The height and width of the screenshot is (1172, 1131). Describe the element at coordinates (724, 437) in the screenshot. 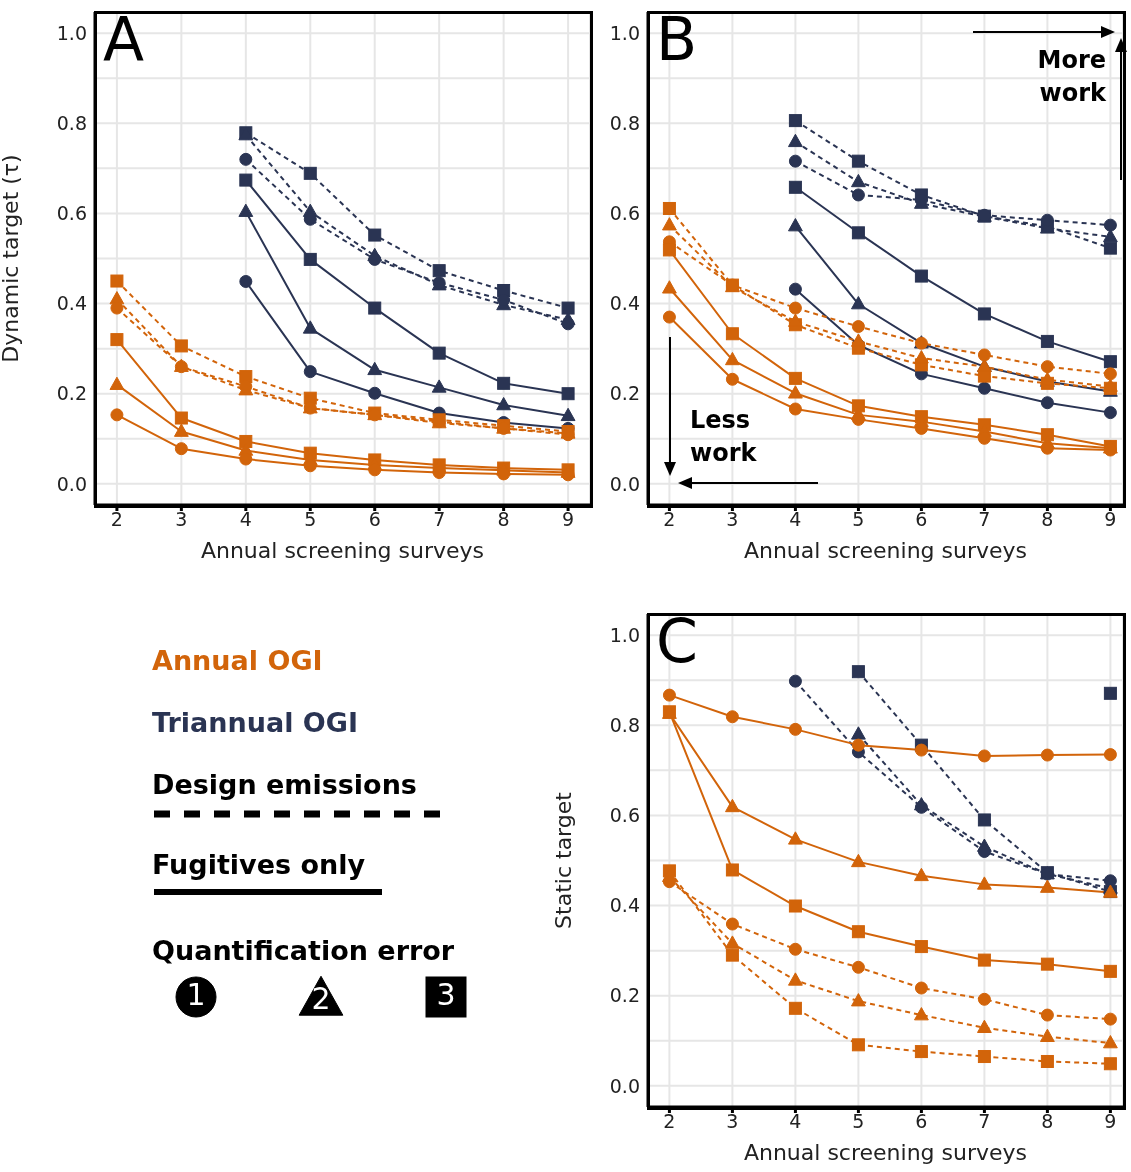

I see `annotation: Less work` at that location.